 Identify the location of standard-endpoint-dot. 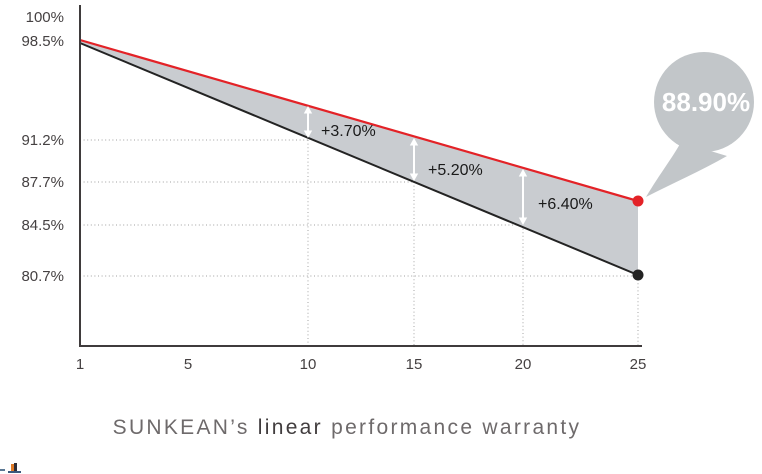
(638, 275).